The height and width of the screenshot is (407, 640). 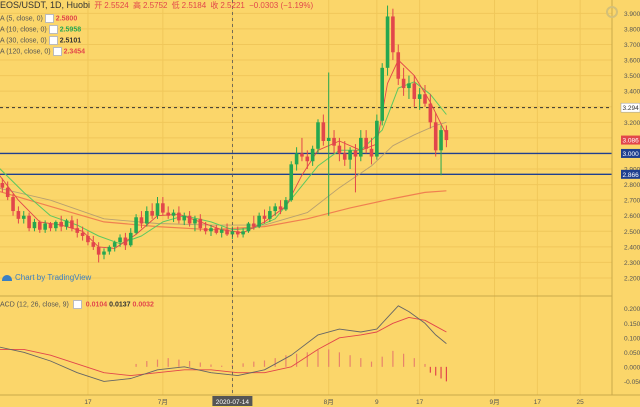 What do you see at coordinates (21, 19) in the screenshot?
I see `indicator-label: A (5, close, 0)` at bounding box center [21, 19].